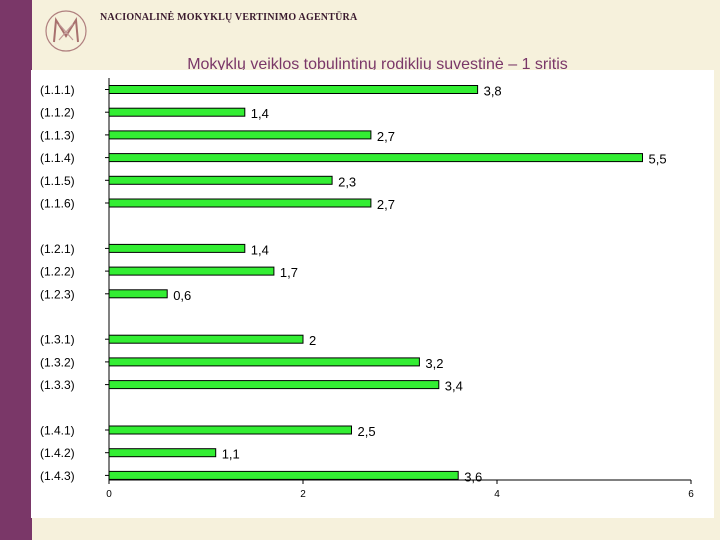 The width and height of the screenshot is (720, 540). What do you see at coordinates (434, 363) in the screenshot?
I see `data-label: 3,2` at bounding box center [434, 363].